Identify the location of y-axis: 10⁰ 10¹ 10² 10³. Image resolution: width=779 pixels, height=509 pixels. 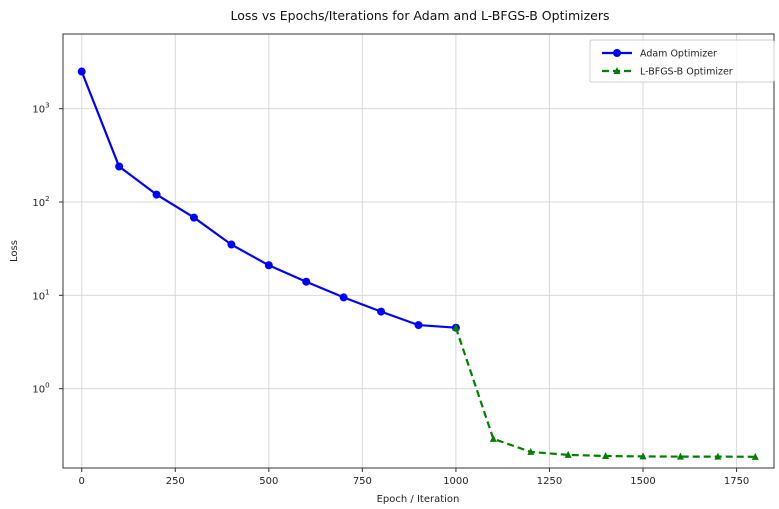
(47, 249).